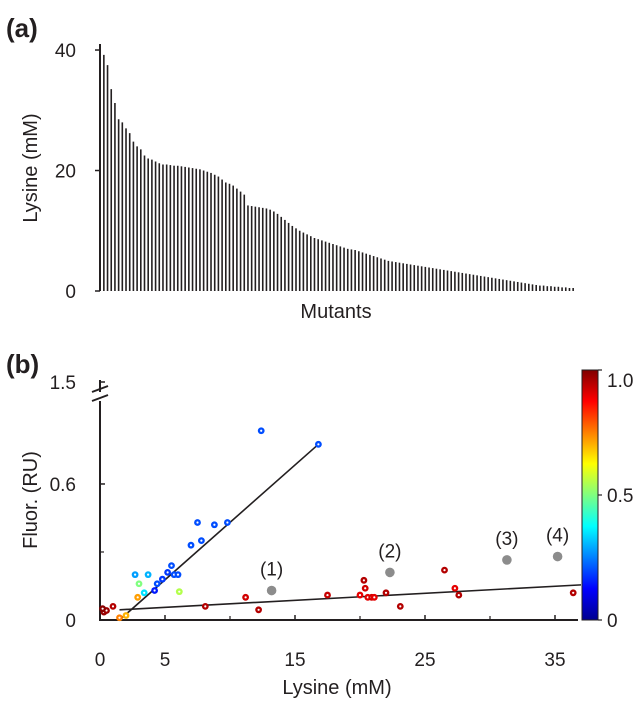  I want to click on point-annotation: (4), so click(557, 536).